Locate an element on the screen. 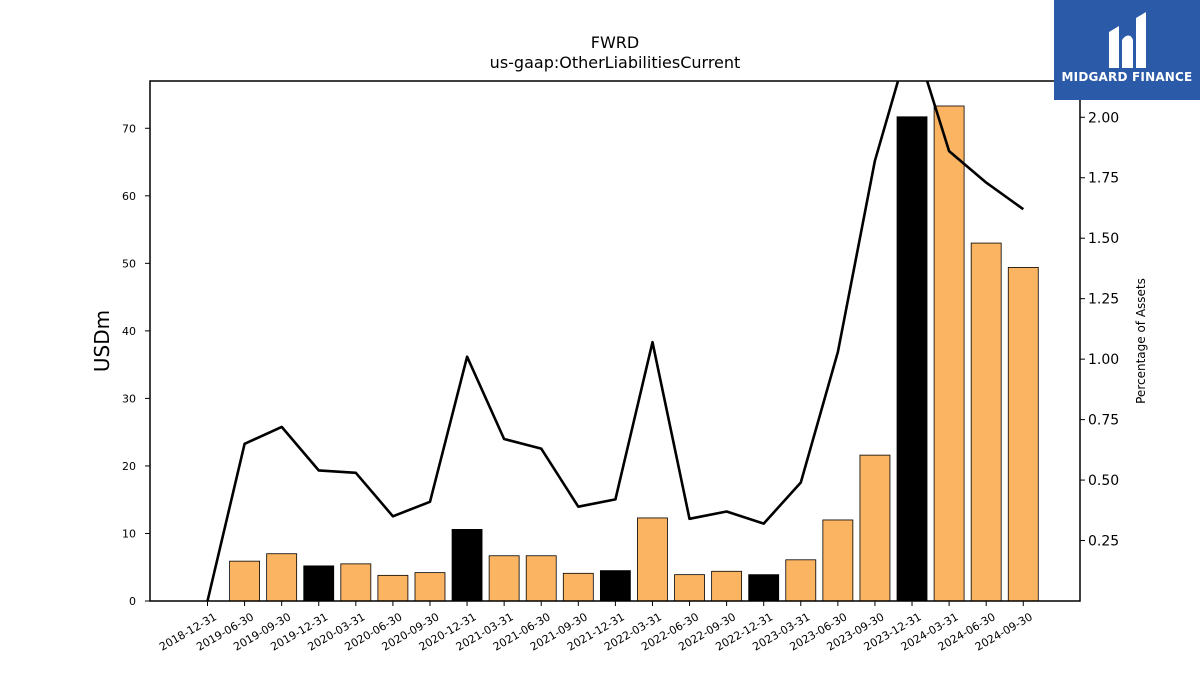  y2-tick-label: 1.50 is located at coordinates (1103, 239).